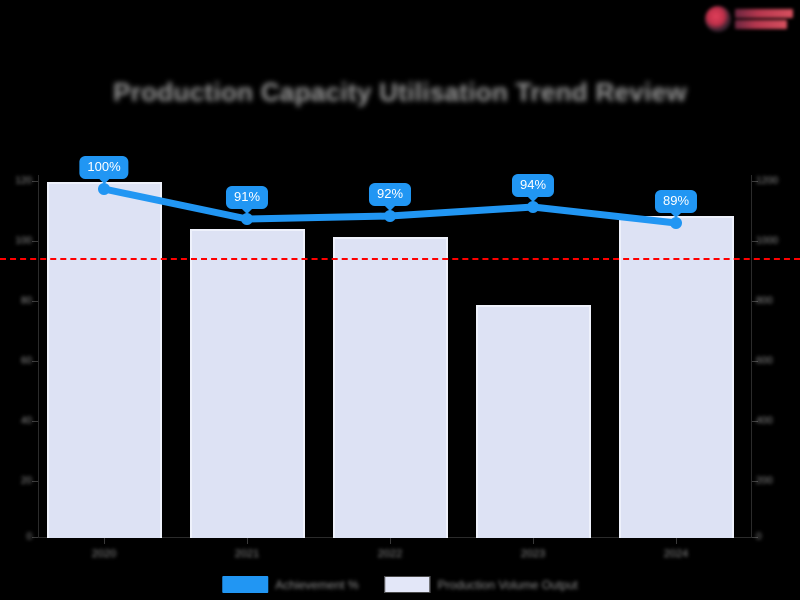 This screenshot has width=800, height=600. What do you see at coordinates (764, 361) in the screenshot?
I see `y-axis-right-label: 600` at bounding box center [764, 361].